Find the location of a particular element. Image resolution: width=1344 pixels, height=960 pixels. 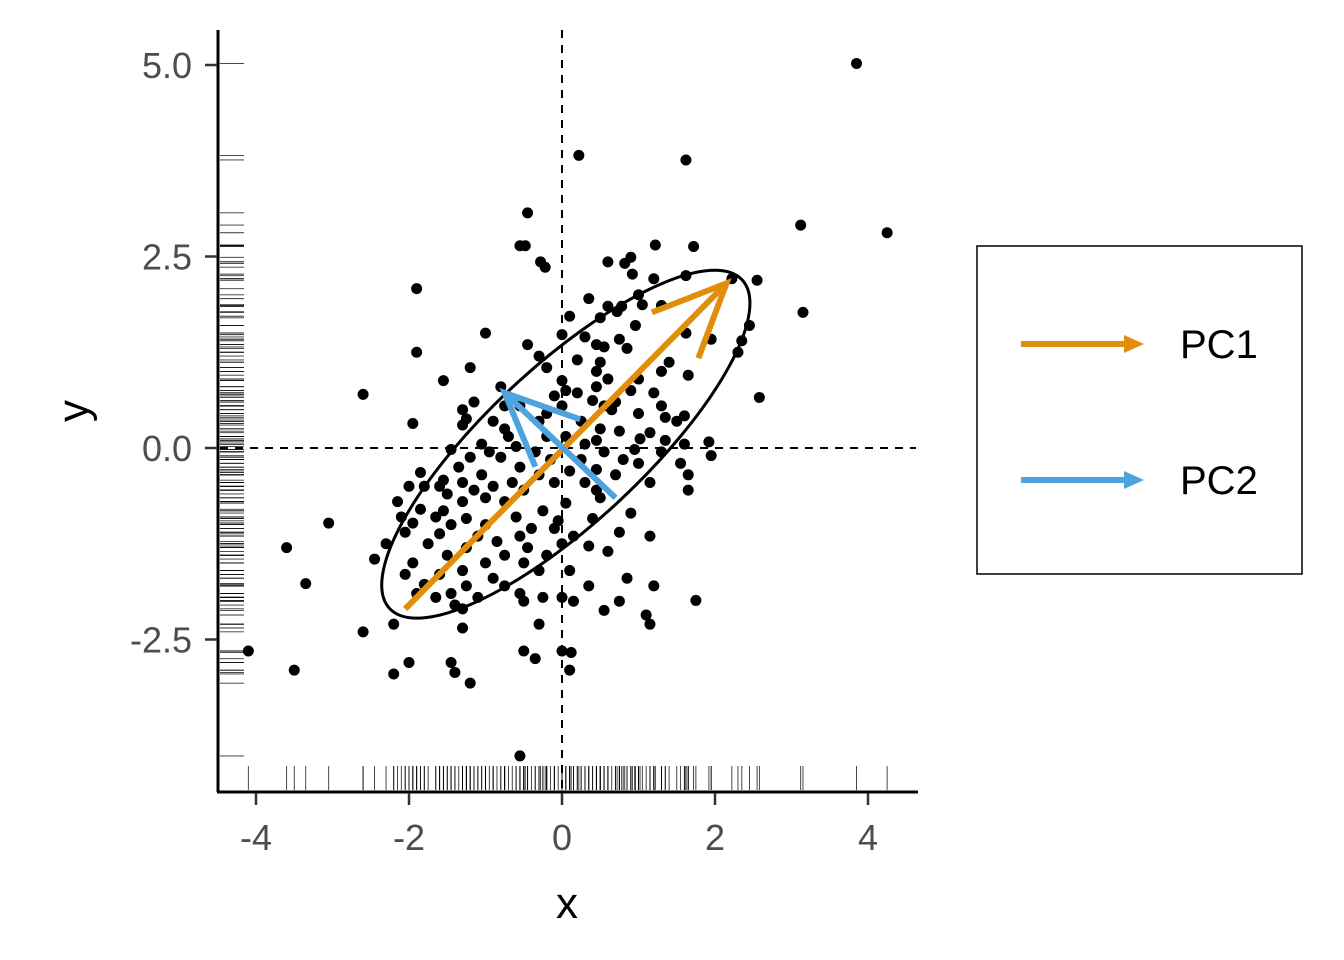

x-axis-ticks: -4 -2 0 2 4 is located at coordinates (559, 825).